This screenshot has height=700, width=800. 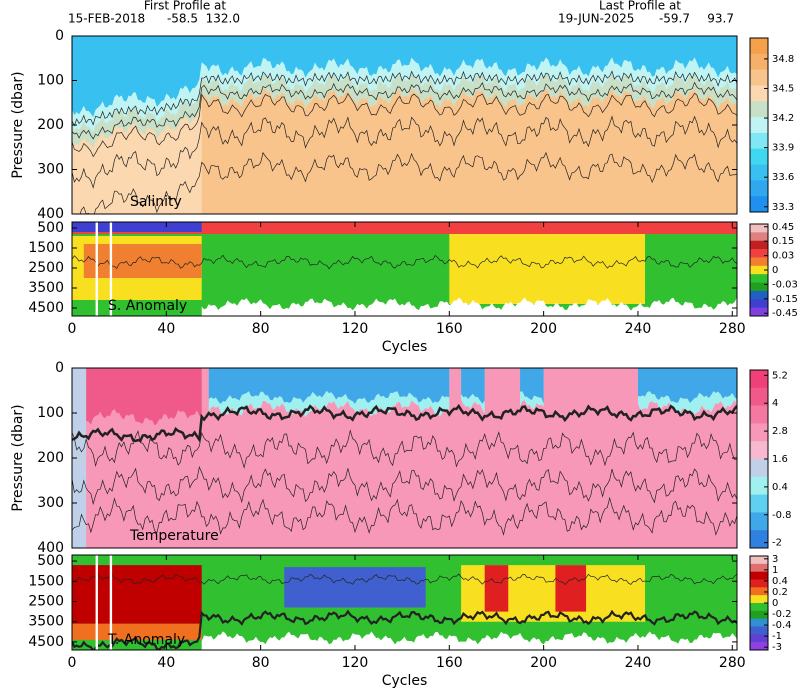 What do you see at coordinates (732, 329) in the screenshot?
I see `x-tick-label: 280` at bounding box center [732, 329].